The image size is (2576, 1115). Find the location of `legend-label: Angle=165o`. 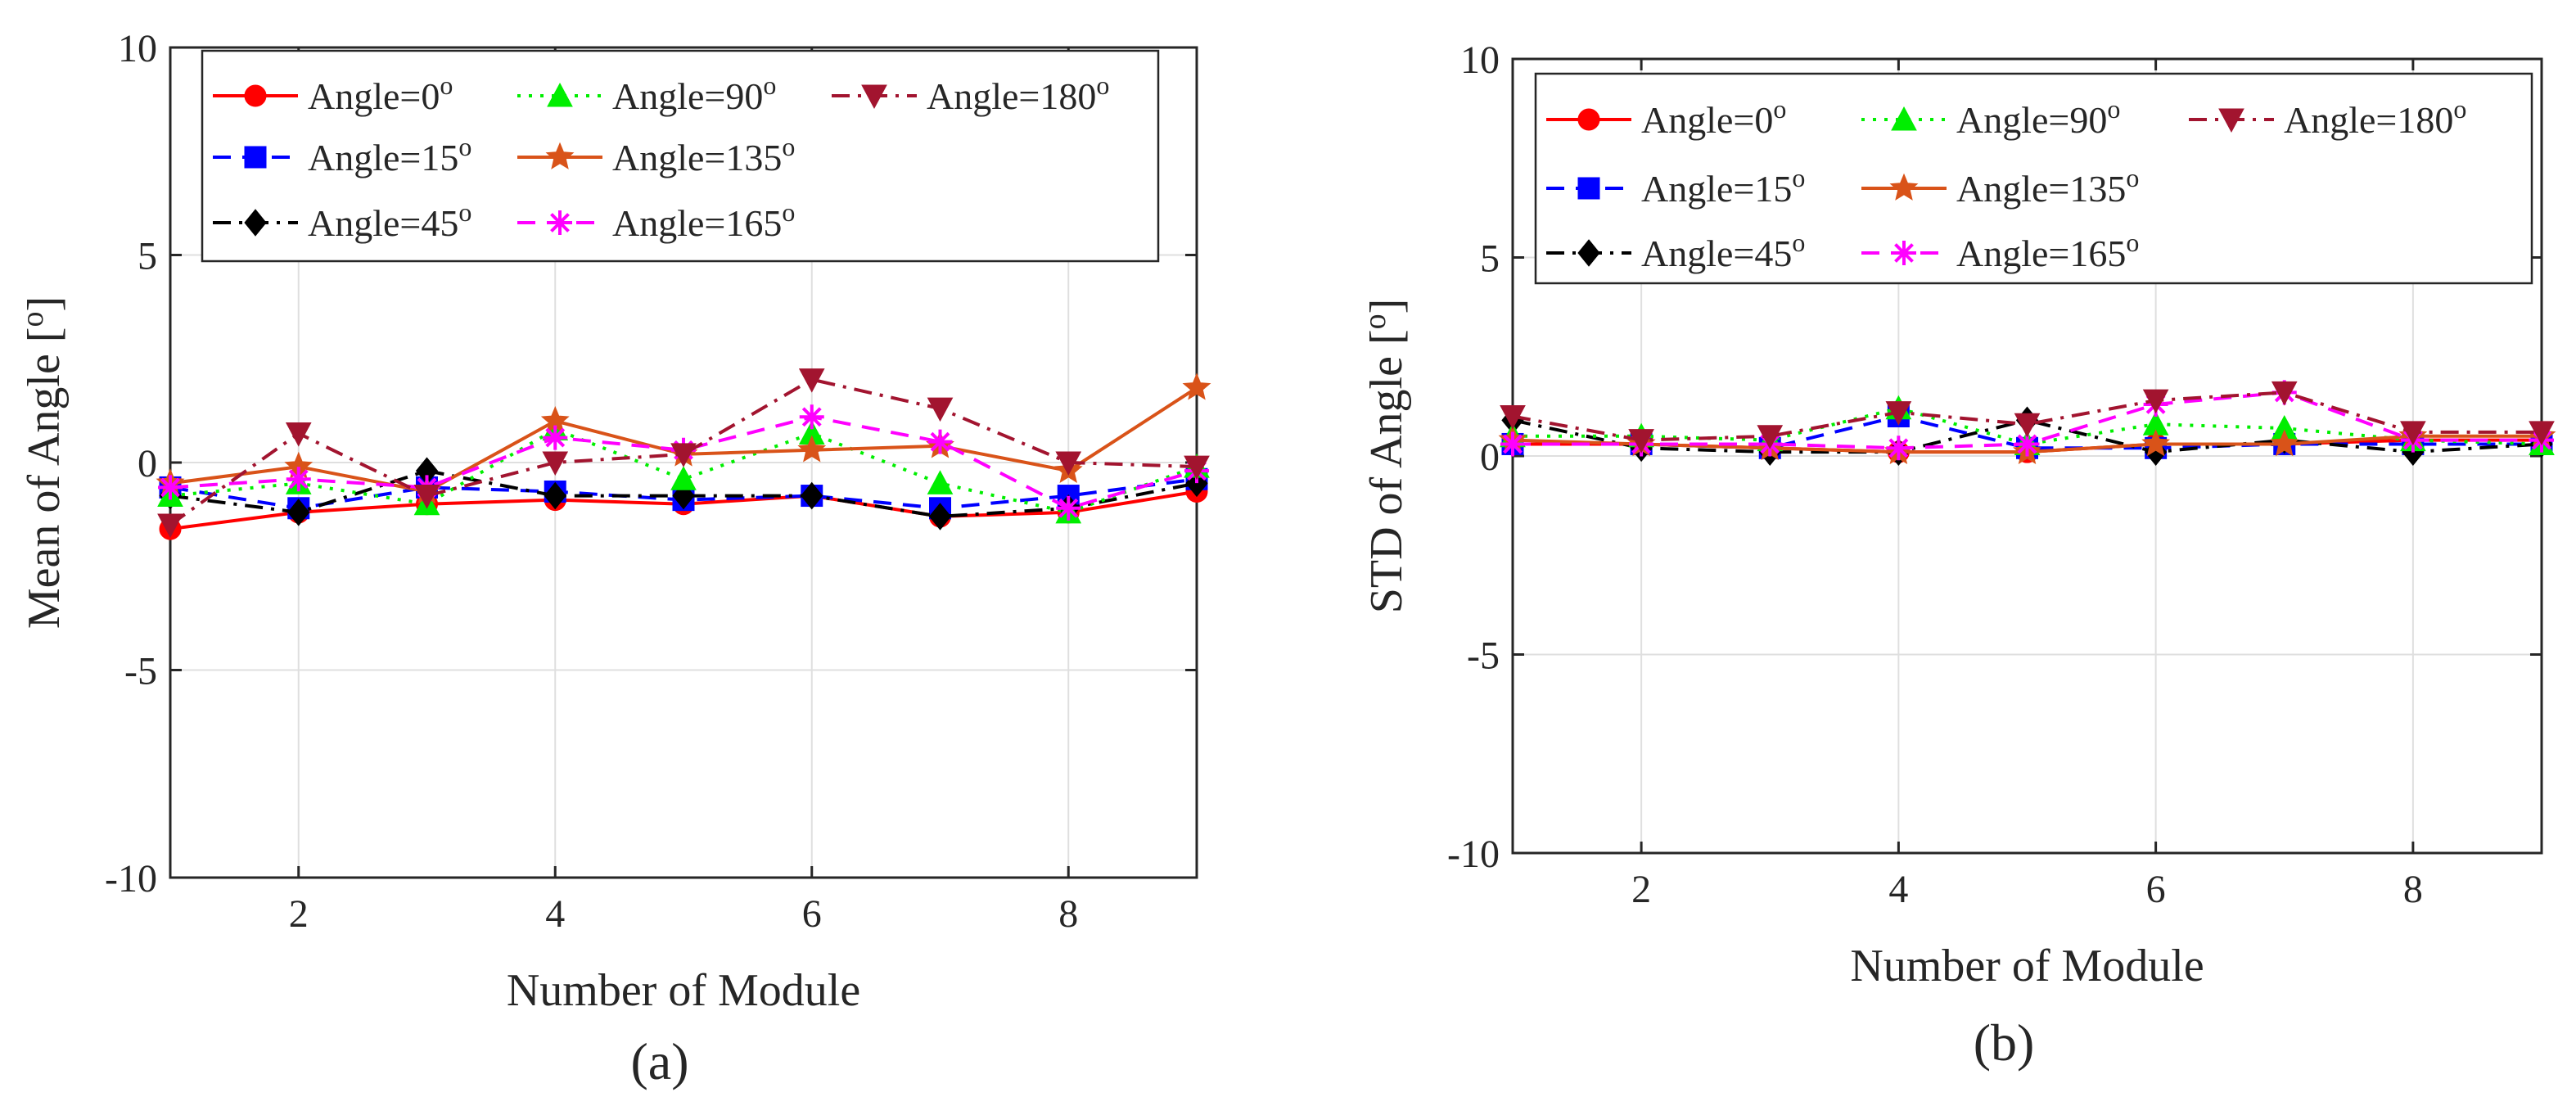

legend-label: Angle=165o is located at coordinates (703, 220).